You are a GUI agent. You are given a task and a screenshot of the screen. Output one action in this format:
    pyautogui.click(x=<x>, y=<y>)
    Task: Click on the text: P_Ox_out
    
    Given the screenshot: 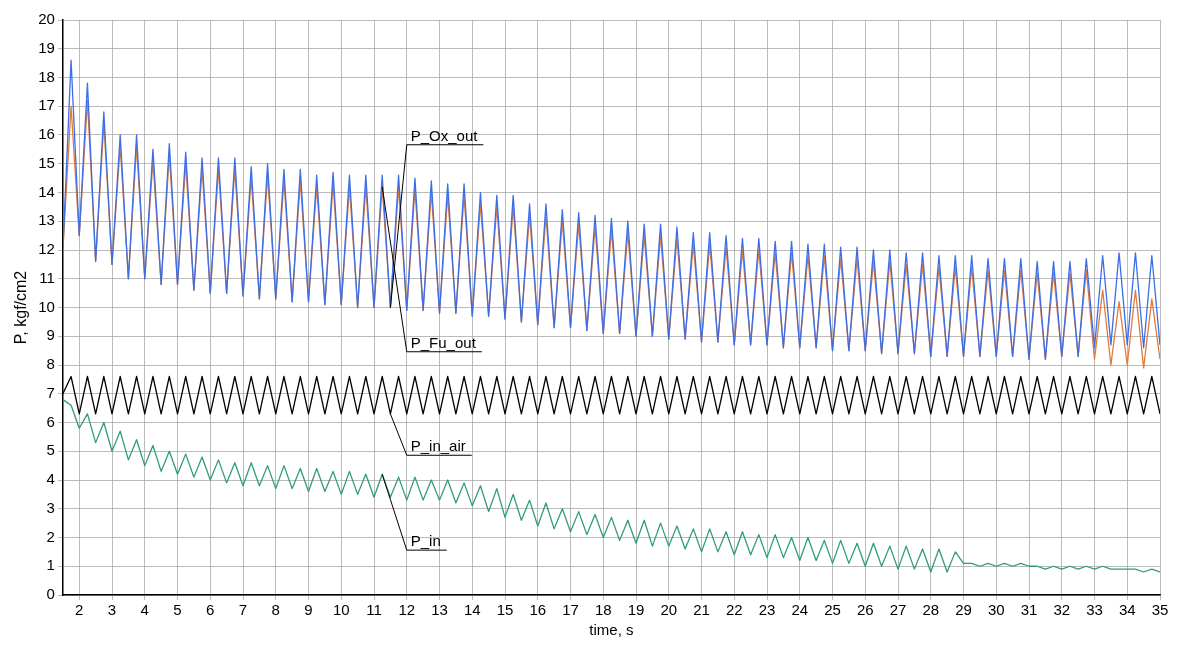 What is the action you would take?
    pyautogui.click(x=444, y=135)
    